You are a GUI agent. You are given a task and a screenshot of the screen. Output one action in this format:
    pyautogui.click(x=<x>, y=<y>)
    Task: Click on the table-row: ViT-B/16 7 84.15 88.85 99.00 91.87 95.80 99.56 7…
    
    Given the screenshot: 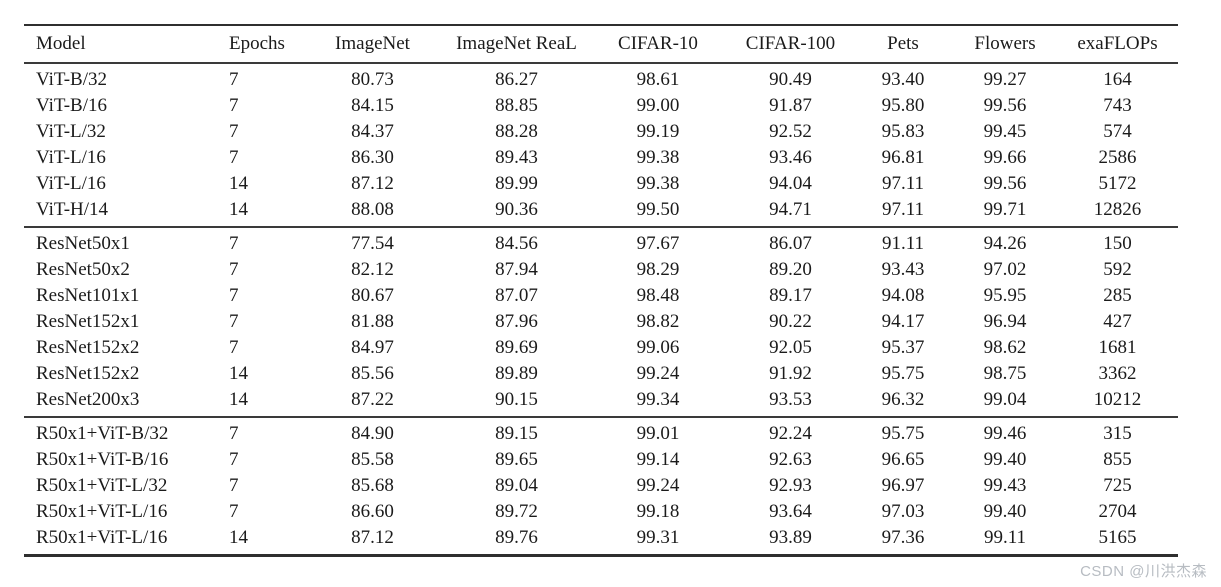 What is the action you would take?
    pyautogui.click(x=601, y=106)
    